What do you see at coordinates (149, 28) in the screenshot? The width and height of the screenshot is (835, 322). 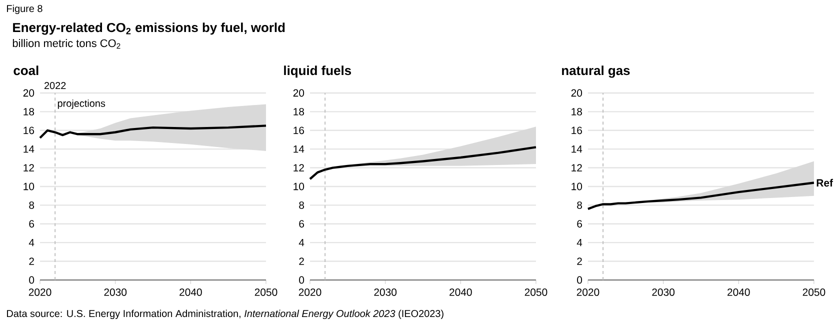 I see `text: Energy-related CO$_{2}$ emissions by fuel, world` at bounding box center [149, 28].